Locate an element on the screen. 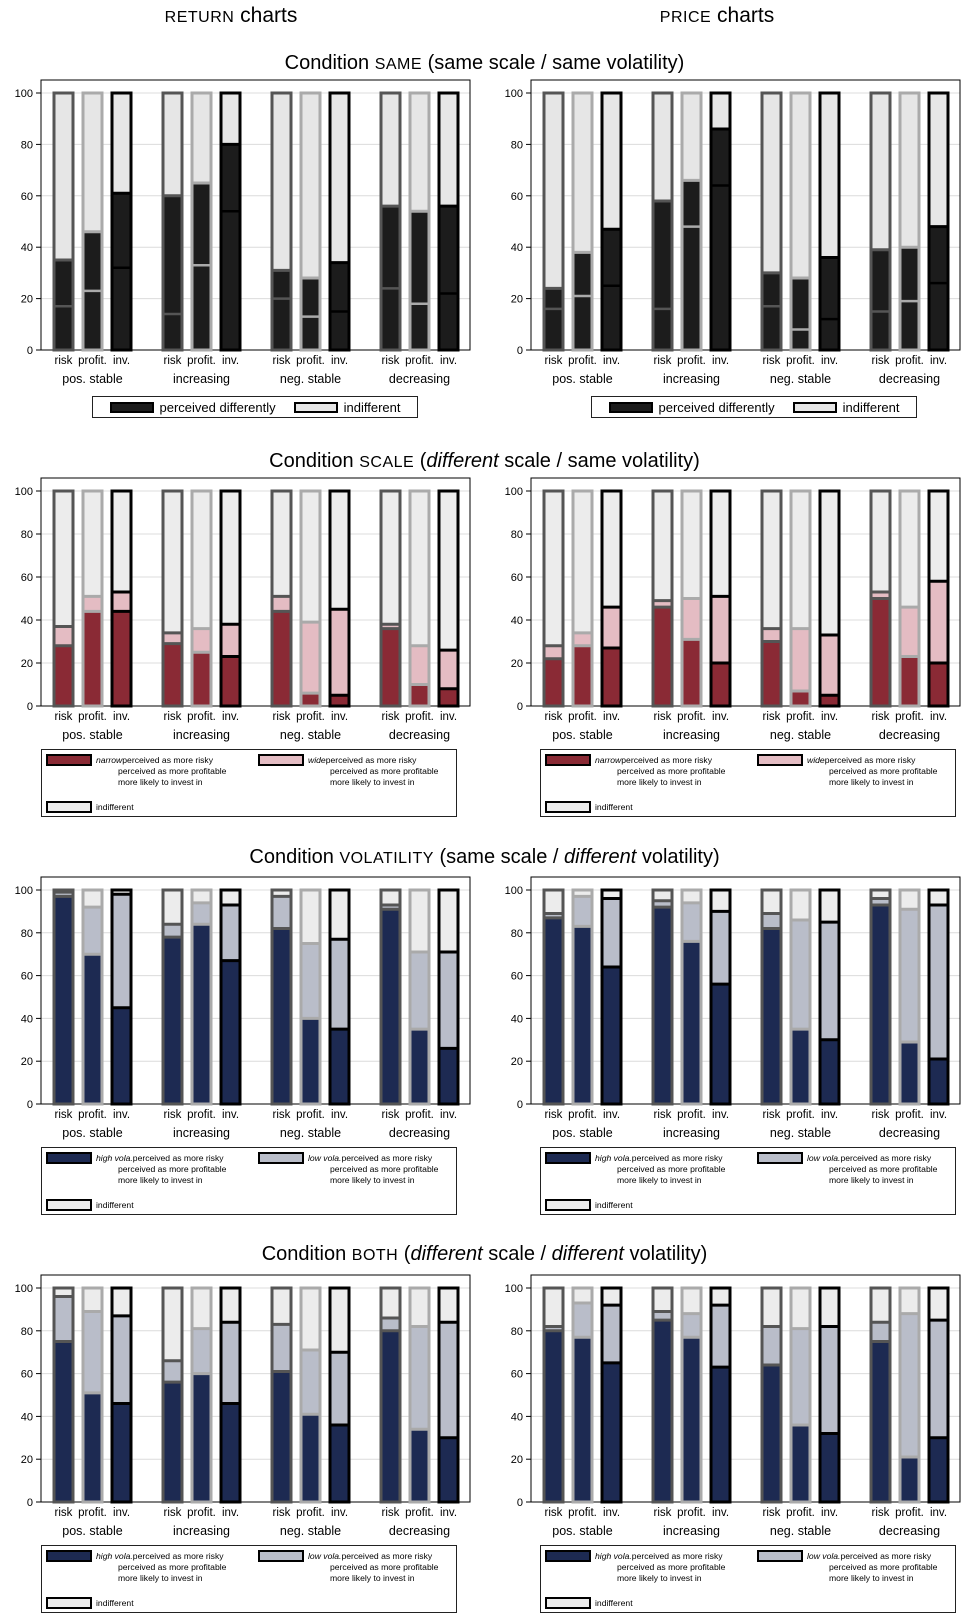  panel-same-return-frame is located at coordinates (255, 215).